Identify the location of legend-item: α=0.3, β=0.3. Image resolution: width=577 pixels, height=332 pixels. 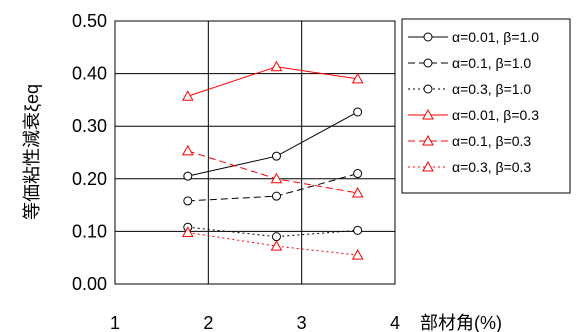
(469, 167).